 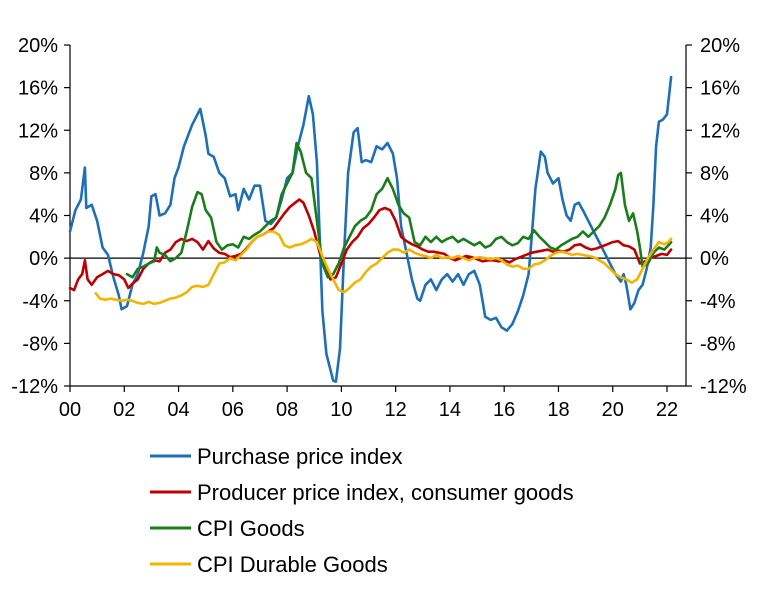 I want to click on y-tick-label-left: 20%, so click(x=38, y=46).